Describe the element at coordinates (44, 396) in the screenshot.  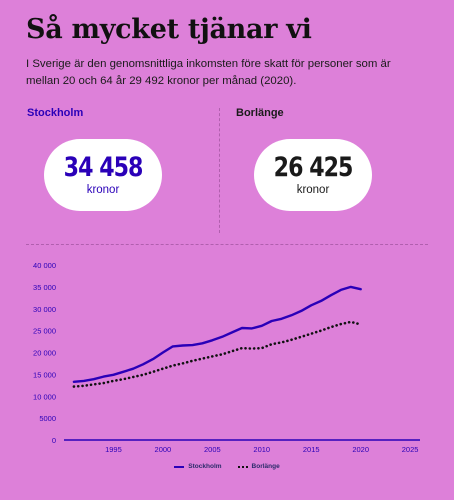
I see `y-tick-label: 10 000` at that location.